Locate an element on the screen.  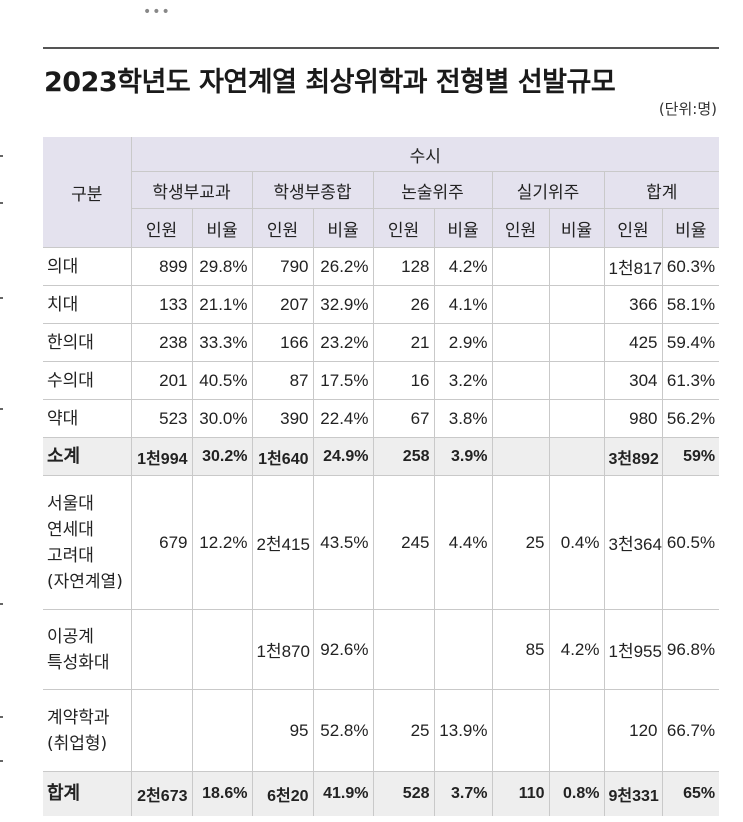
row-label: 의대 is located at coordinates (87, 266).